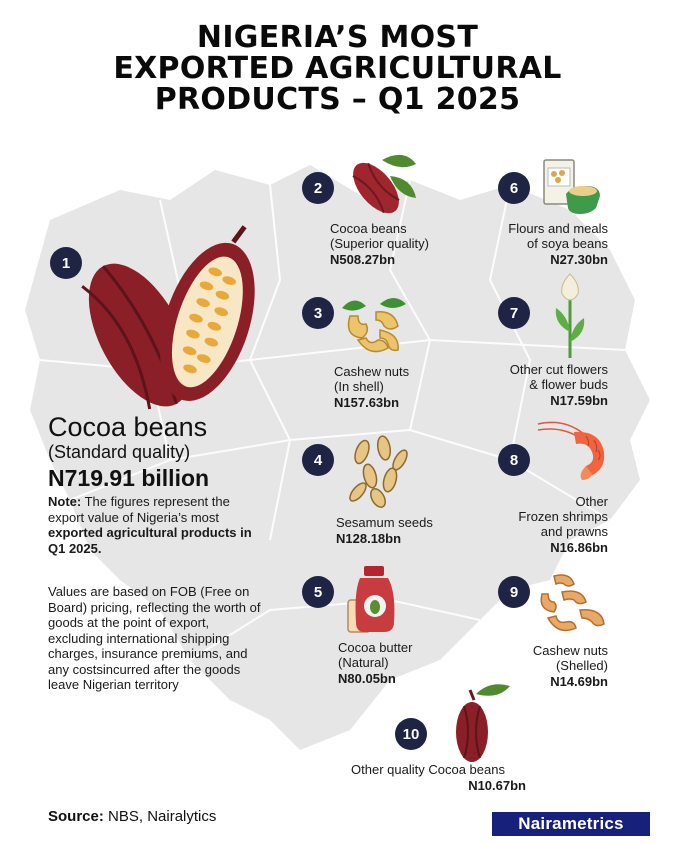 This screenshot has height=844, width=675. Describe the element at coordinates (579, 259) in the screenshot. I see `product-6-value: N27.30bn` at that location.